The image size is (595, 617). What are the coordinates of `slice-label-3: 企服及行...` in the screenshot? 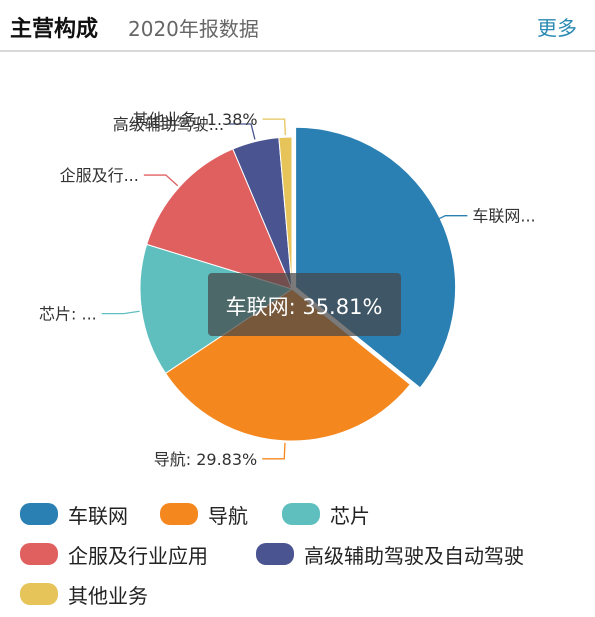 It's located at (99, 175).